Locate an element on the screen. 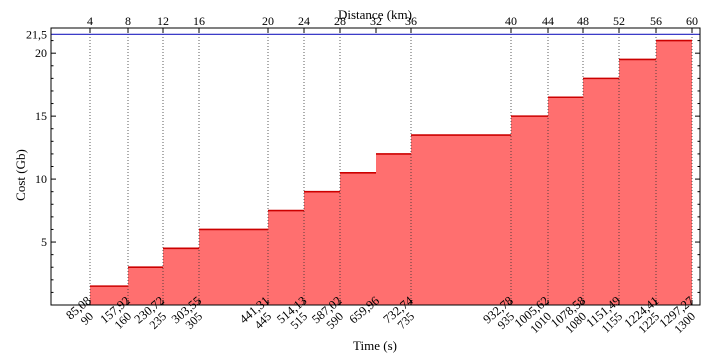  x2-tick-label-7: 28 is located at coordinates (340, 21).